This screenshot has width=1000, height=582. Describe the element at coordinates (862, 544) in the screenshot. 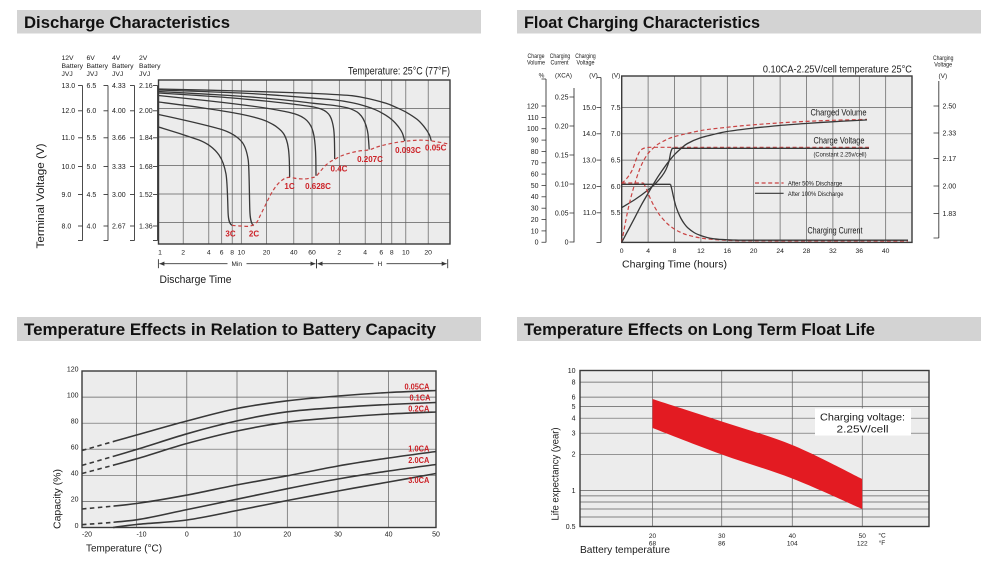

I see `svg-text: 122` at that location.